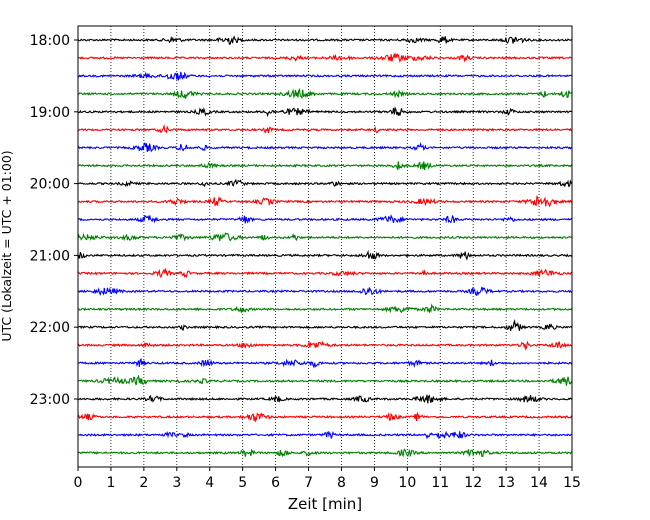 This screenshot has height=520, width=650. I want to click on x-tick-label-6: 6, so click(275, 483).